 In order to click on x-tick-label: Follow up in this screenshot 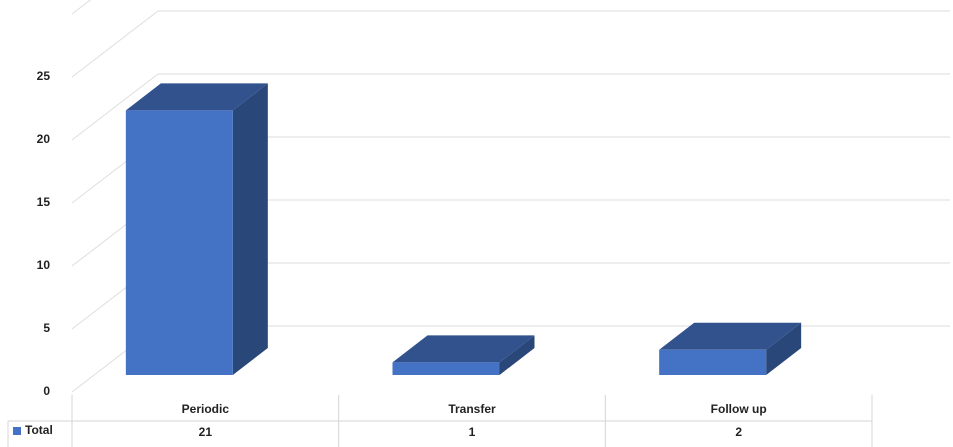, I will do `click(739, 409)`.